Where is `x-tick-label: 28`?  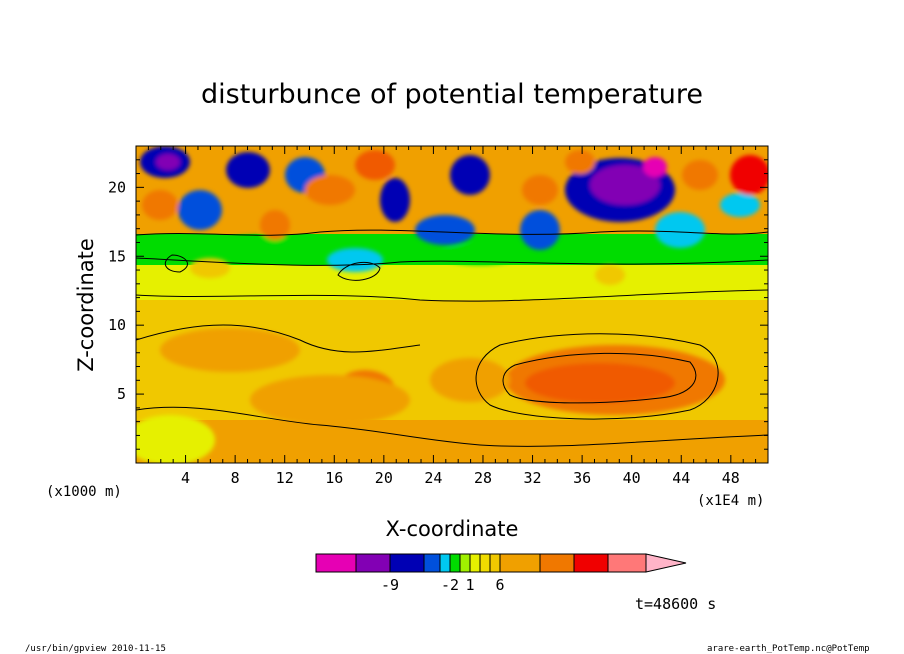 x-tick-label: 28 is located at coordinates (483, 478).